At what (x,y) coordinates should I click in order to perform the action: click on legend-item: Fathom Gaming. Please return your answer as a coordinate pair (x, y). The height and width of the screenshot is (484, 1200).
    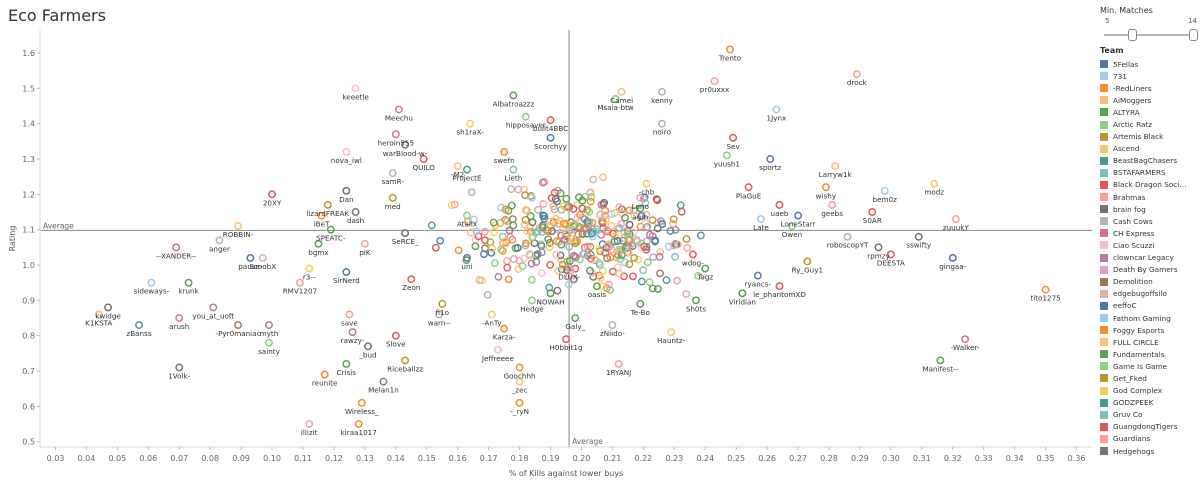
    Looking at the image, I should click on (1149, 318).